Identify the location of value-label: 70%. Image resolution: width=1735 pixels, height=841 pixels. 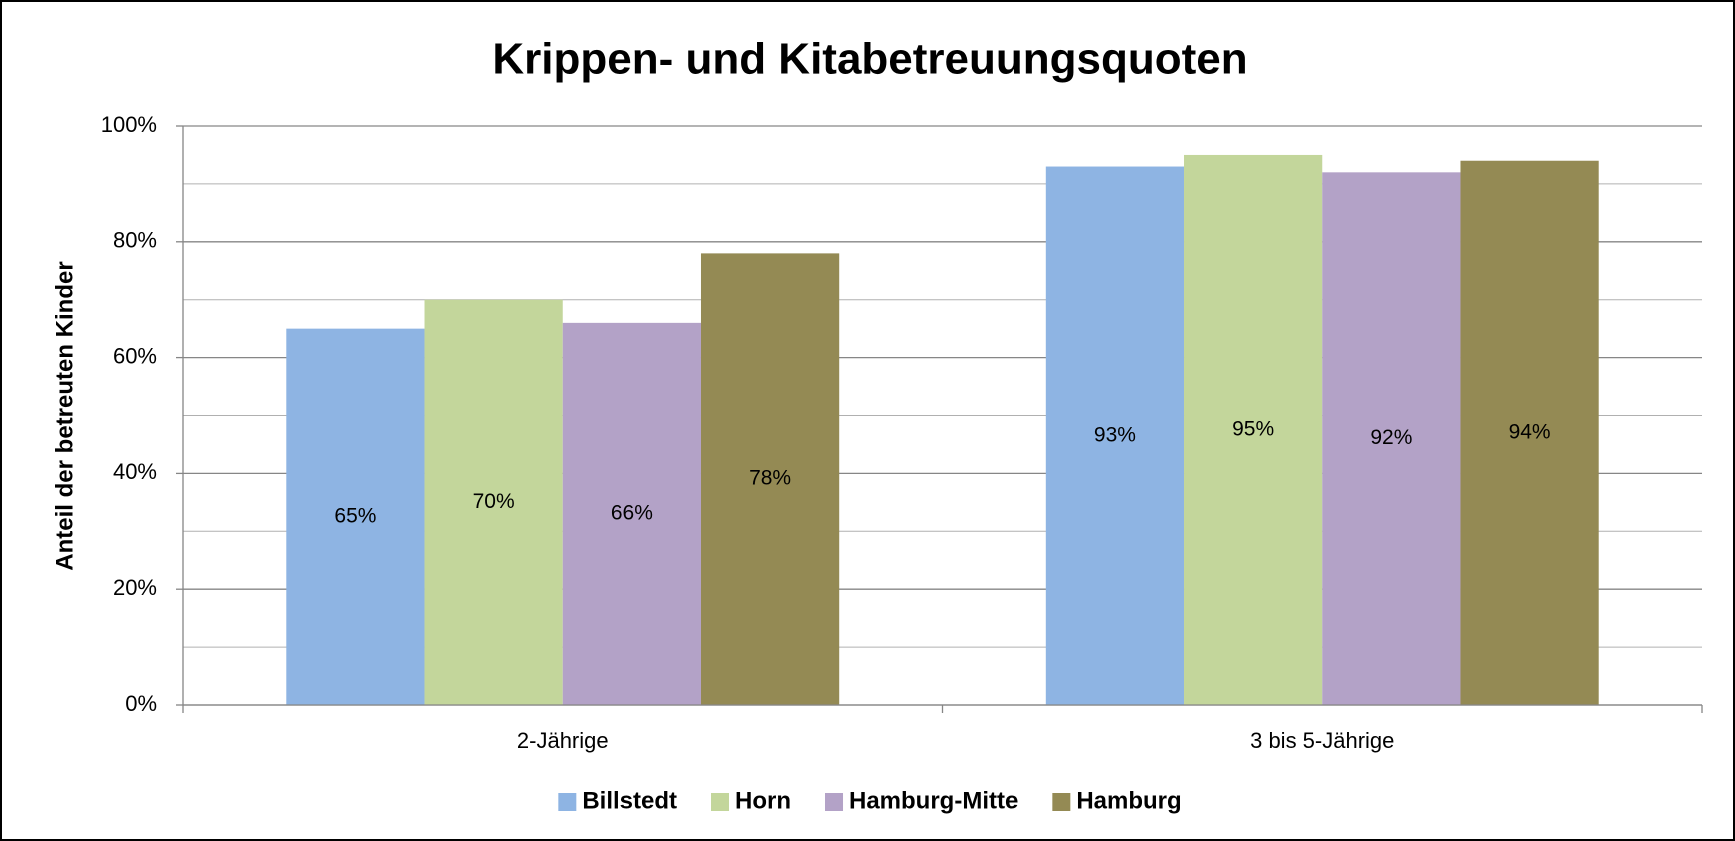
(494, 501).